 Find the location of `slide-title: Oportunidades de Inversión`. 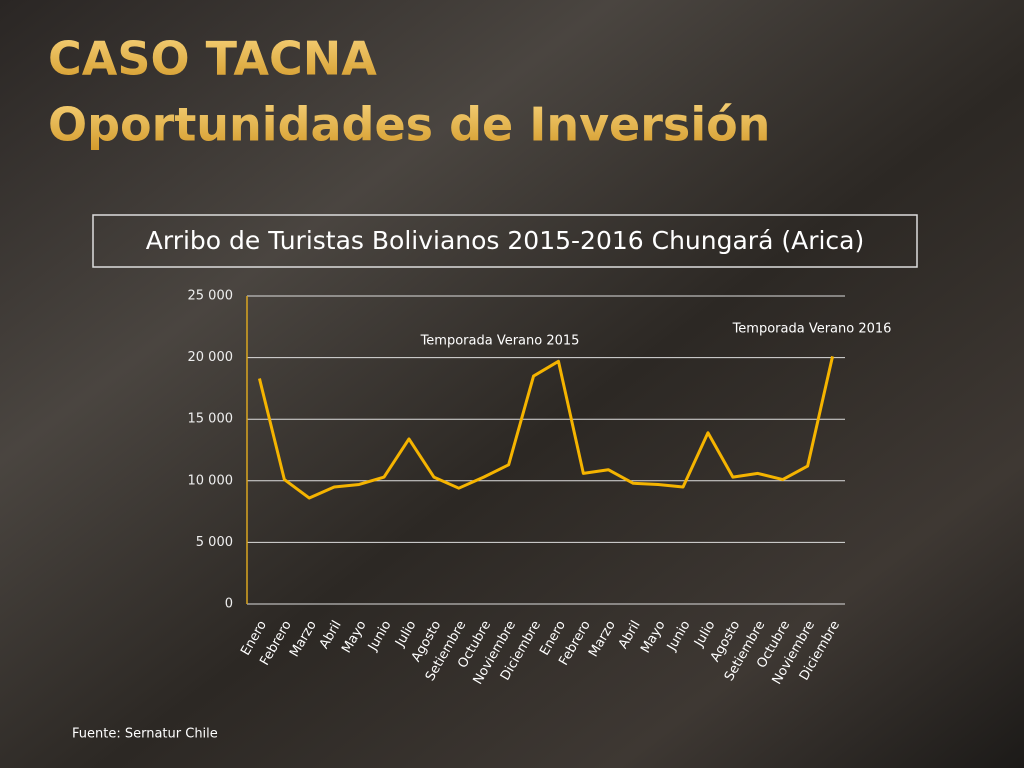

slide-title: Oportunidades de Inversión is located at coordinates (409, 125).